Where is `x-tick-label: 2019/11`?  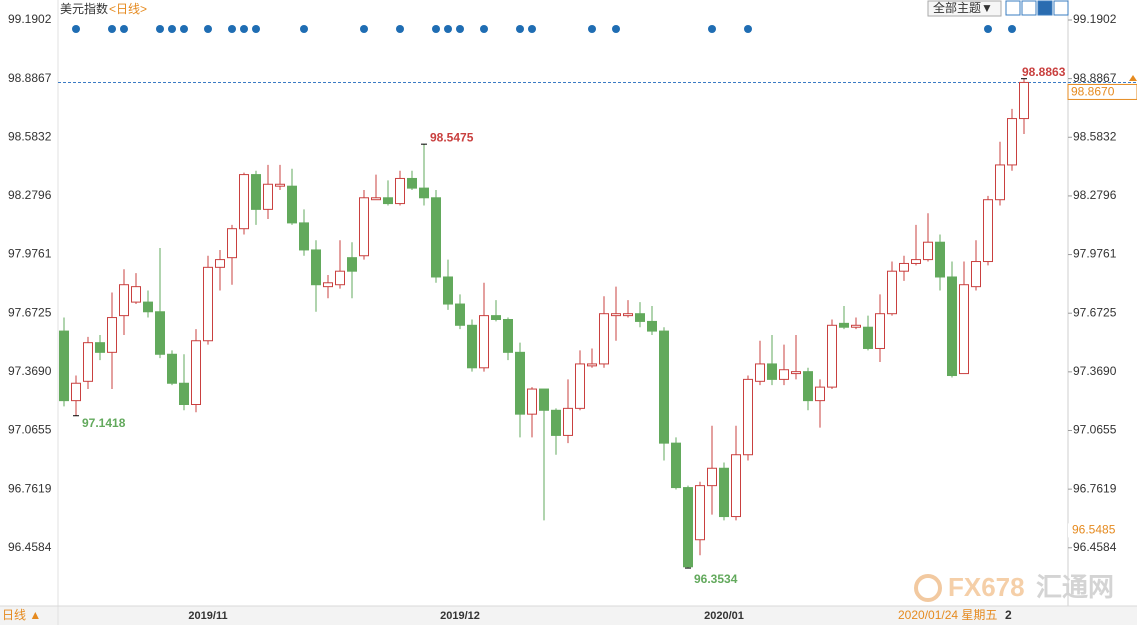
x-tick-label: 2019/11 is located at coordinates (207, 616).